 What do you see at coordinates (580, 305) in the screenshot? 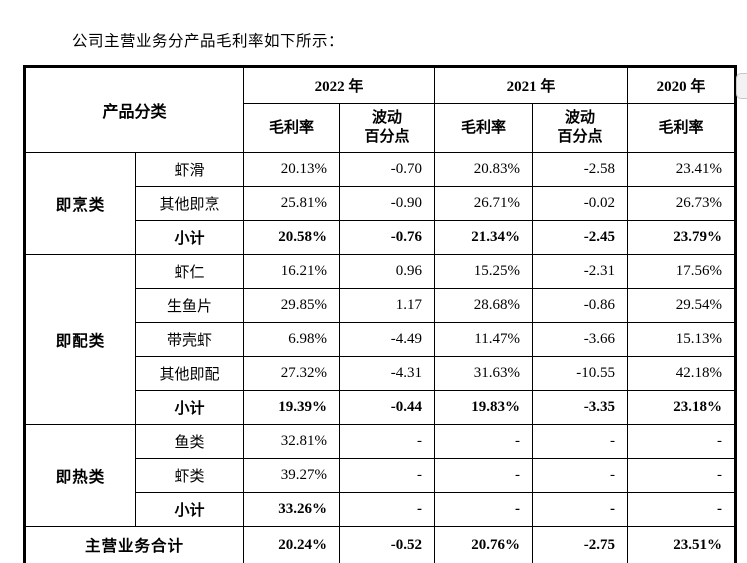
I see `value-cell: -0.86` at bounding box center [580, 305].